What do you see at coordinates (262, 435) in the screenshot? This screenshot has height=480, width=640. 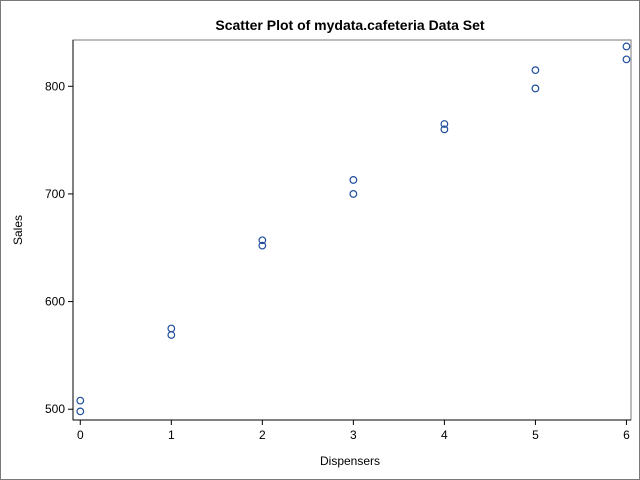 I see `x-tick-label: 2` at bounding box center [262, 435].